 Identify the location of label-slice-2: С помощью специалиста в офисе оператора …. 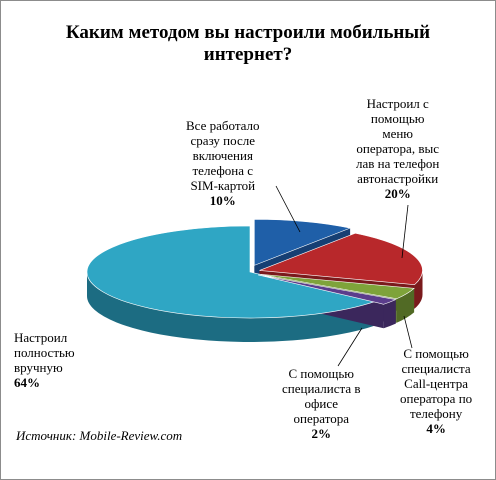
(321, 403).